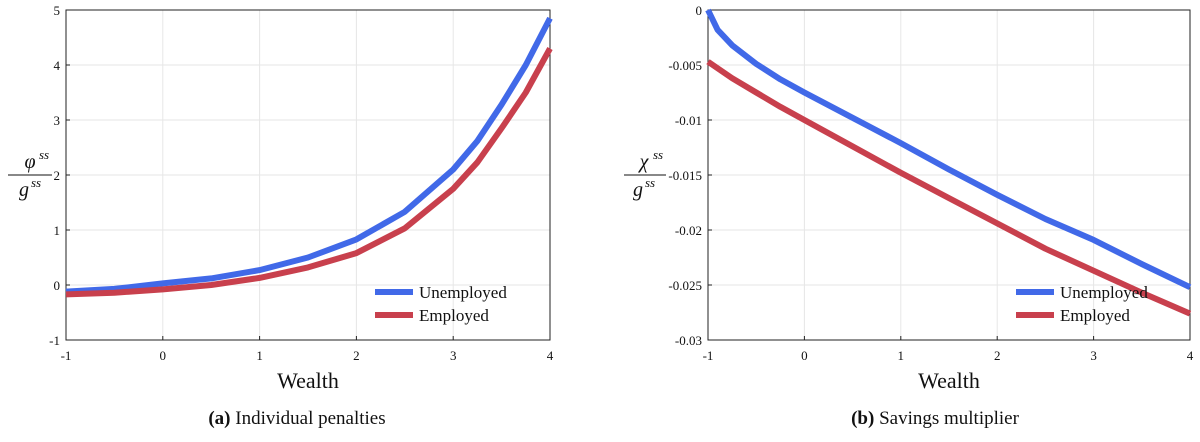 Image resolution: width=1200 pixels, height=442 pixels. Describe the element at coordinates (685, 175) in the screenshot. I see `y-tick-label: -0.015` at that location.